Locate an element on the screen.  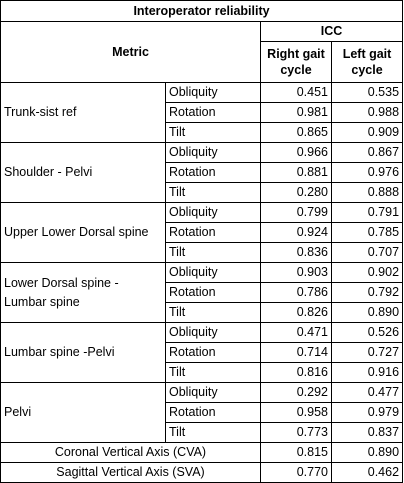
table-row: Shoulder - Pelvi Obliquity 0.966 0.867 is located at coordinates (202, 172).